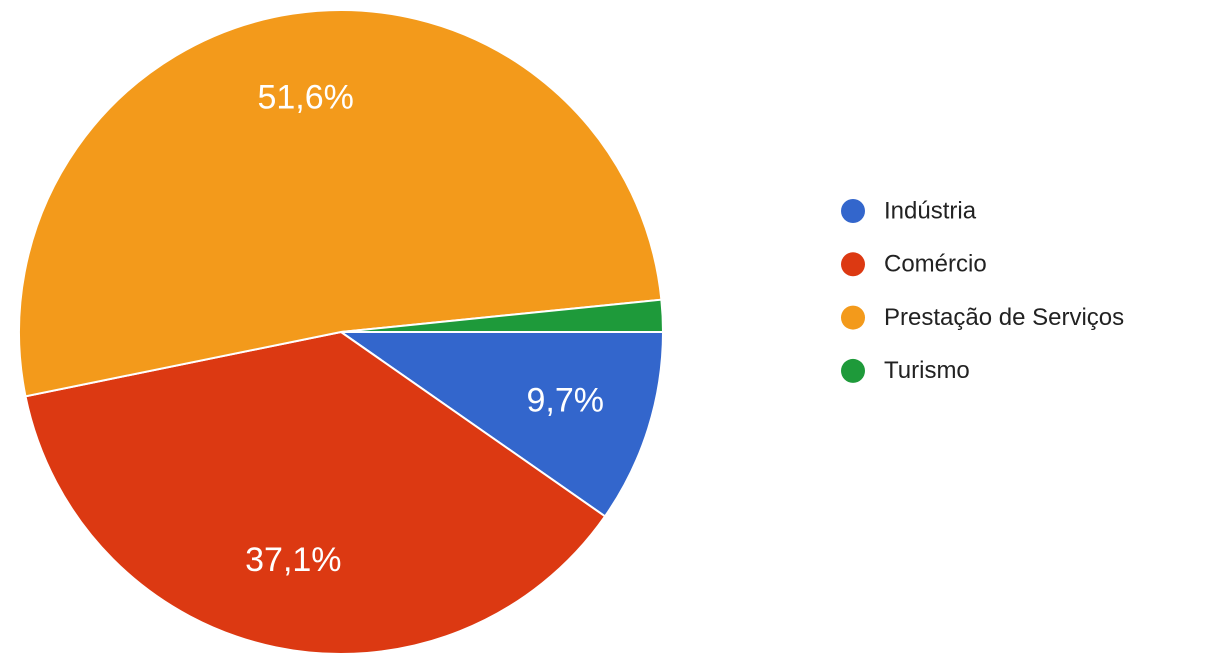 The image size is (1230, 654). I want to click on legend-label: Turismo, so click(927, 370).